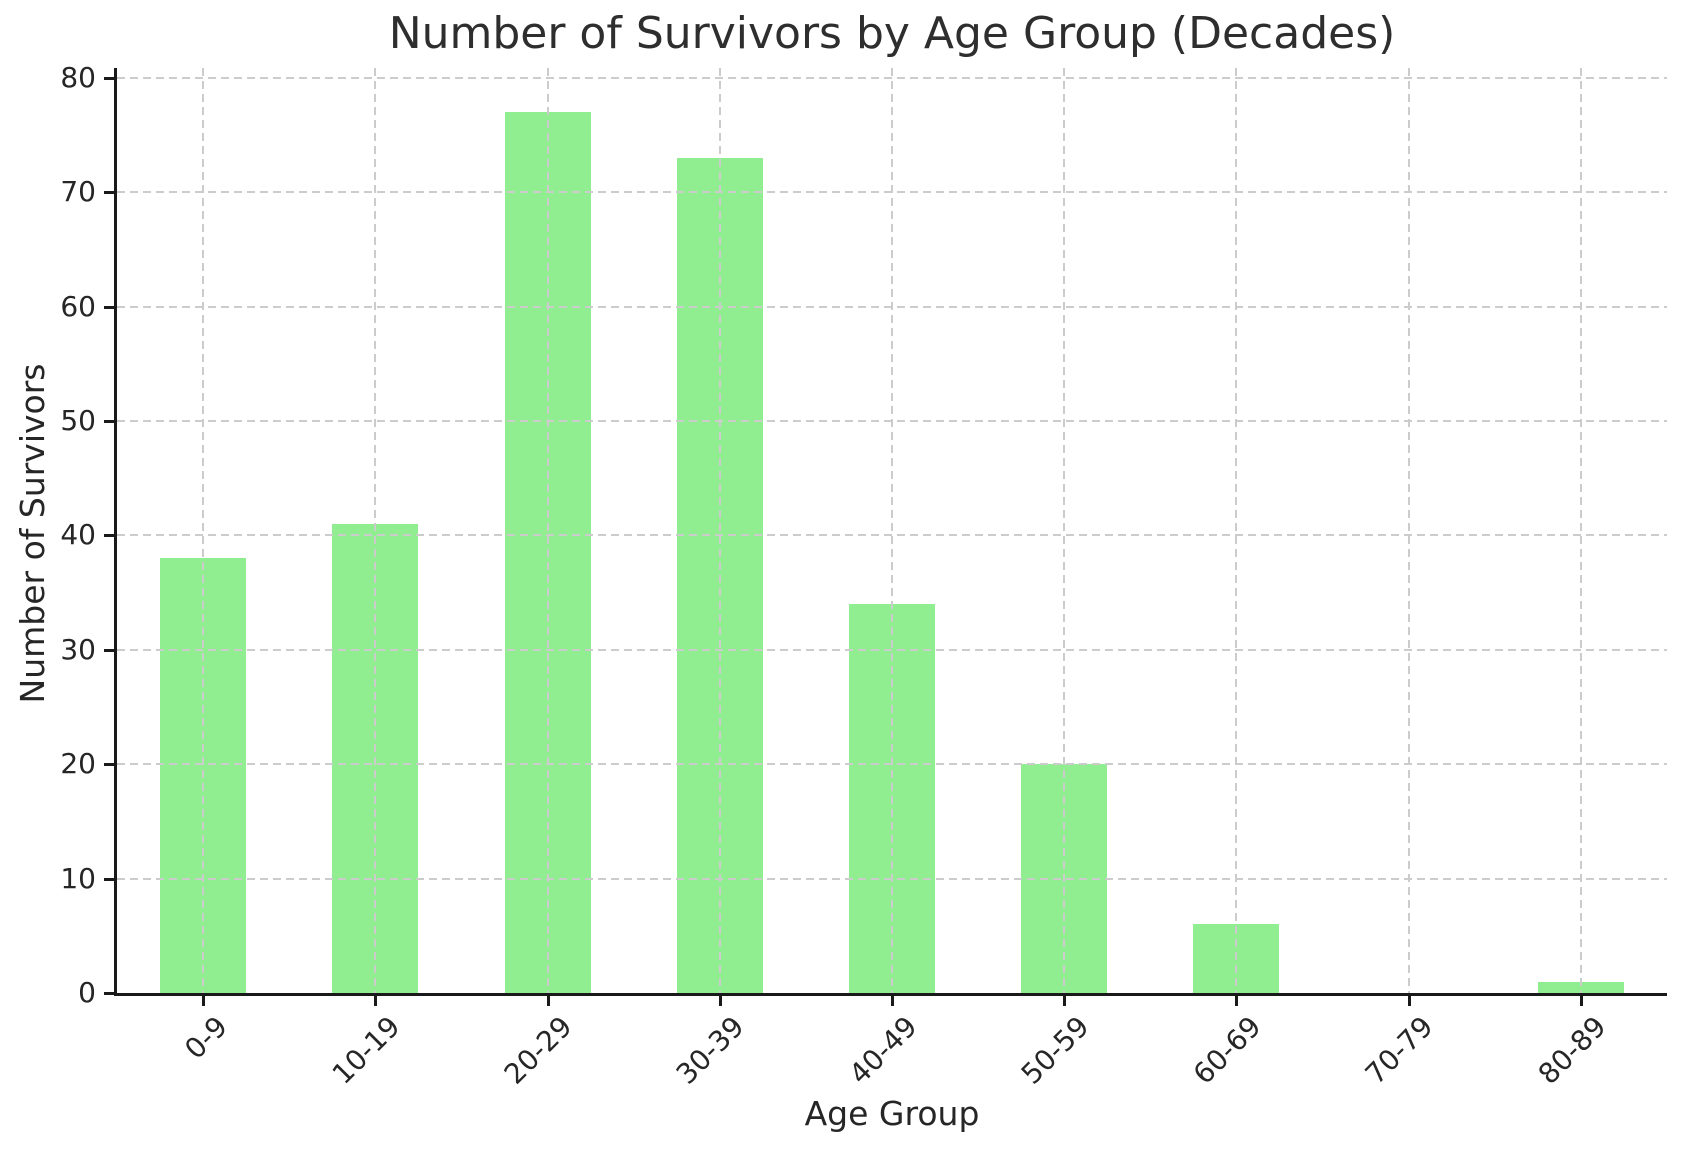 This screenshot has width=1686, height=1160. I want to click on x-axis-label: Age Group, so click(892, 1113).